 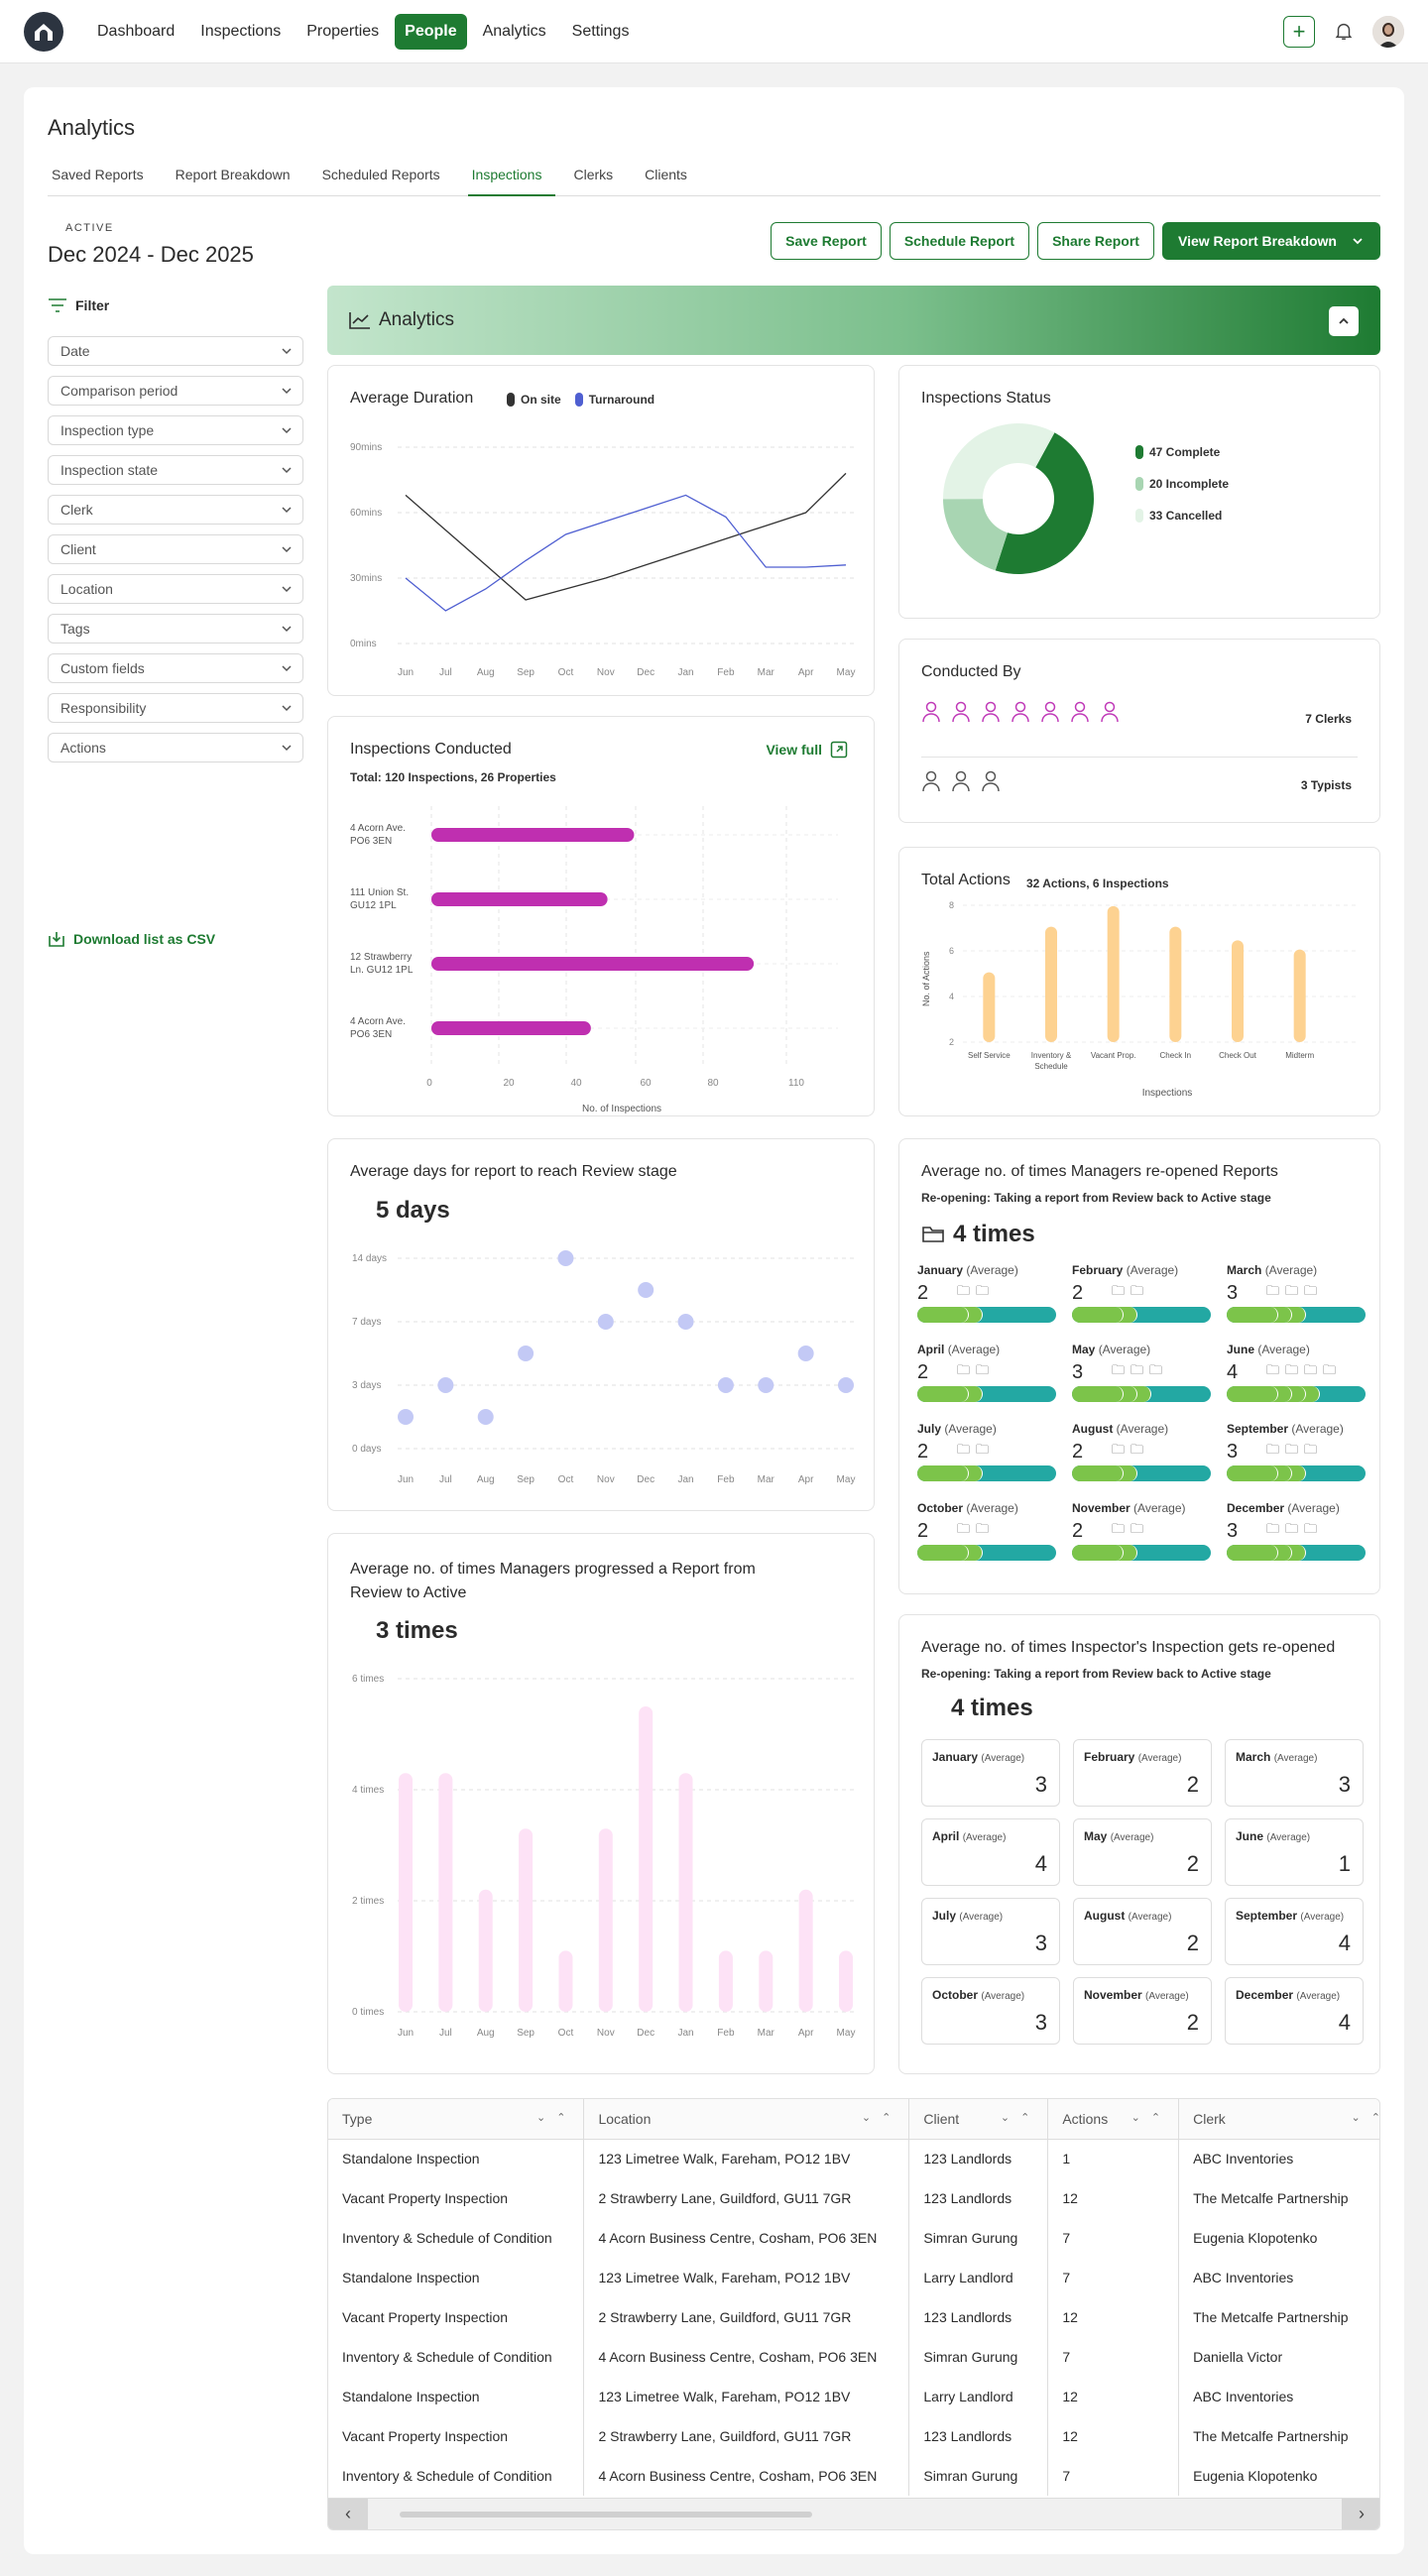 What do you see at coordinates (406, 1417) in the screenshot?
I see `scatter-point` at bounding box center [406, 1417].